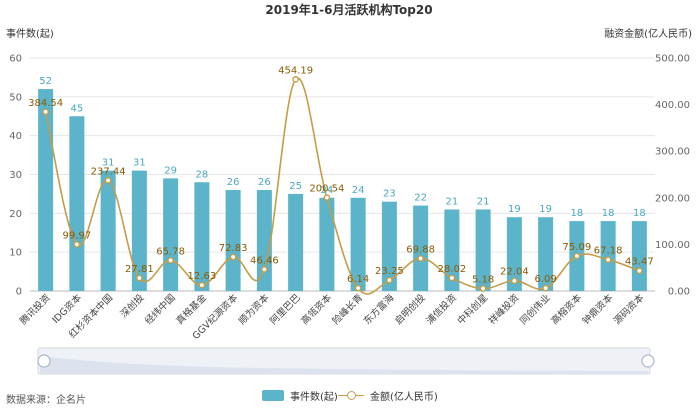  I want to click on x-tick-label: 启明创投, so click(410, 309).